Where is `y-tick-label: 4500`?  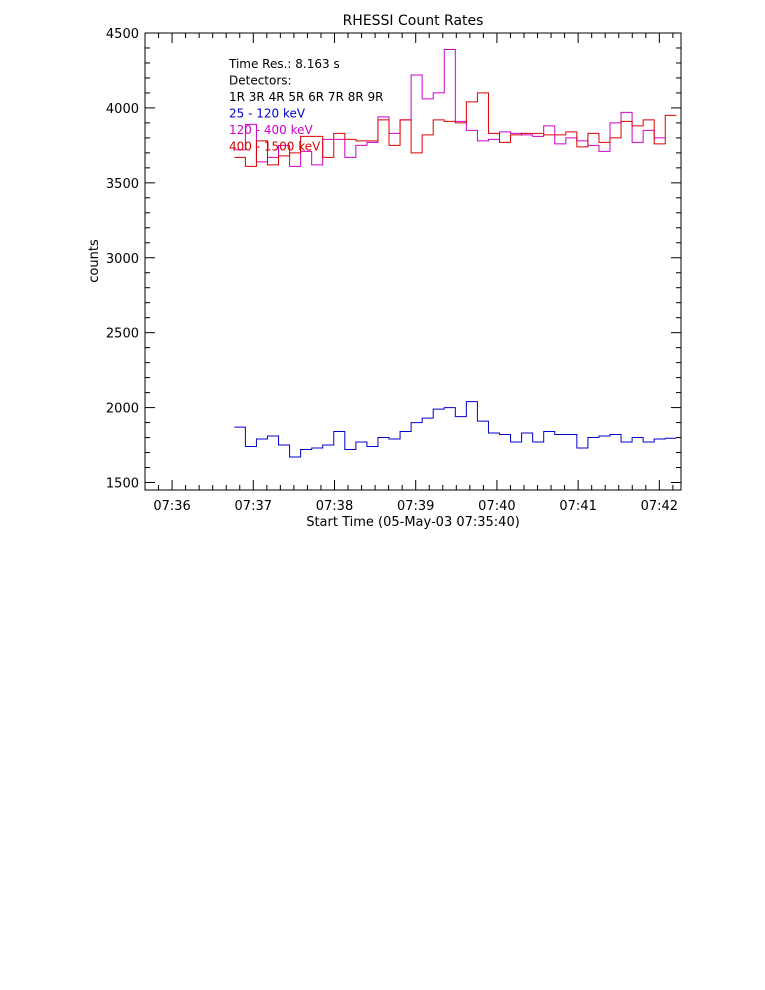 y-tick-label: 4500 is located at coordinates (122, 34).